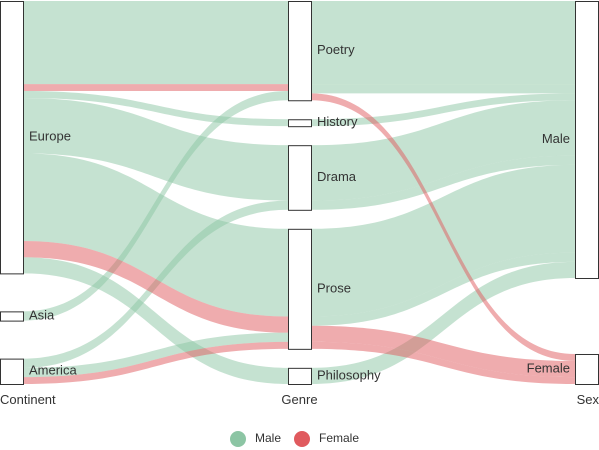  What do you see at coordinates (587, 140) in the screenshot?
I see `node-male` at bounding box center [587, 140].